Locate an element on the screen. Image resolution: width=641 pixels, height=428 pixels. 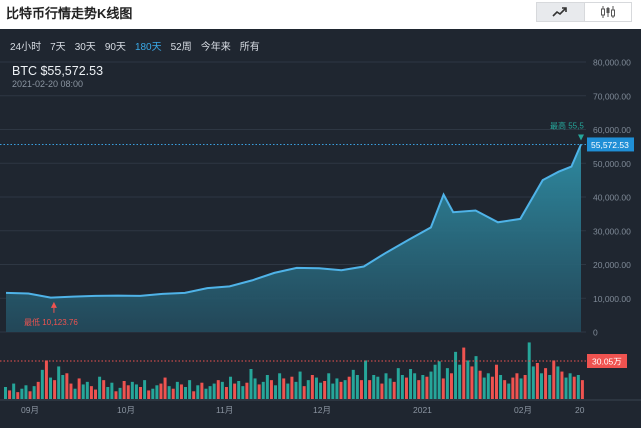
price-readout: BTC $55,572.53 is located at coordinates (58, 71).